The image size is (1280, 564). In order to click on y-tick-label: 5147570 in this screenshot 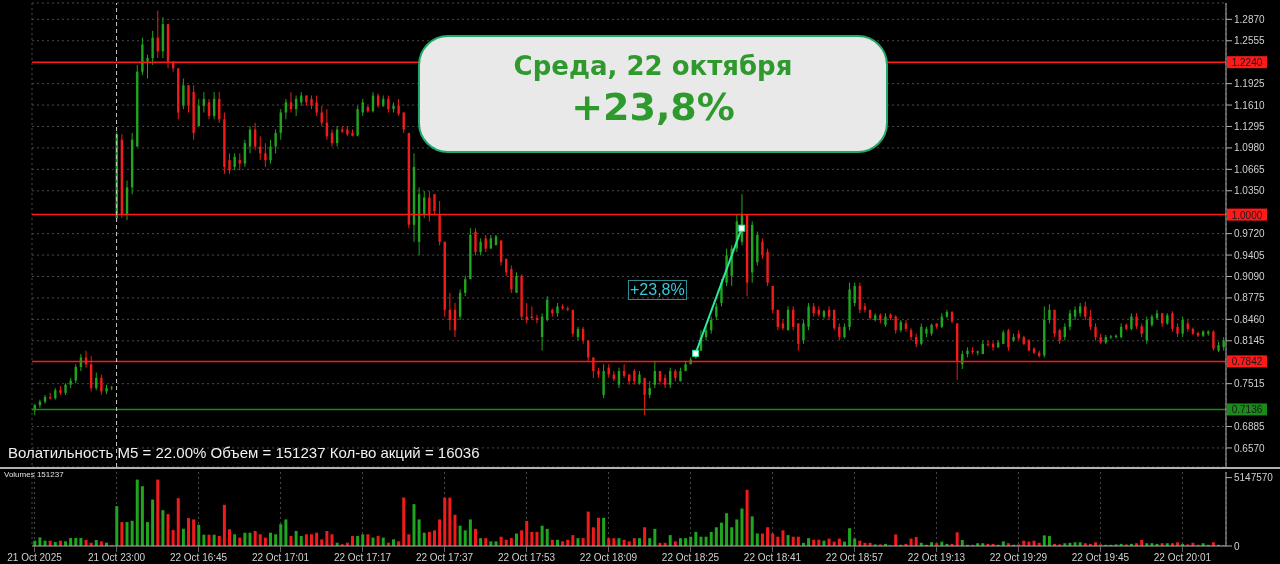, I will do `click(1254, 478)`.